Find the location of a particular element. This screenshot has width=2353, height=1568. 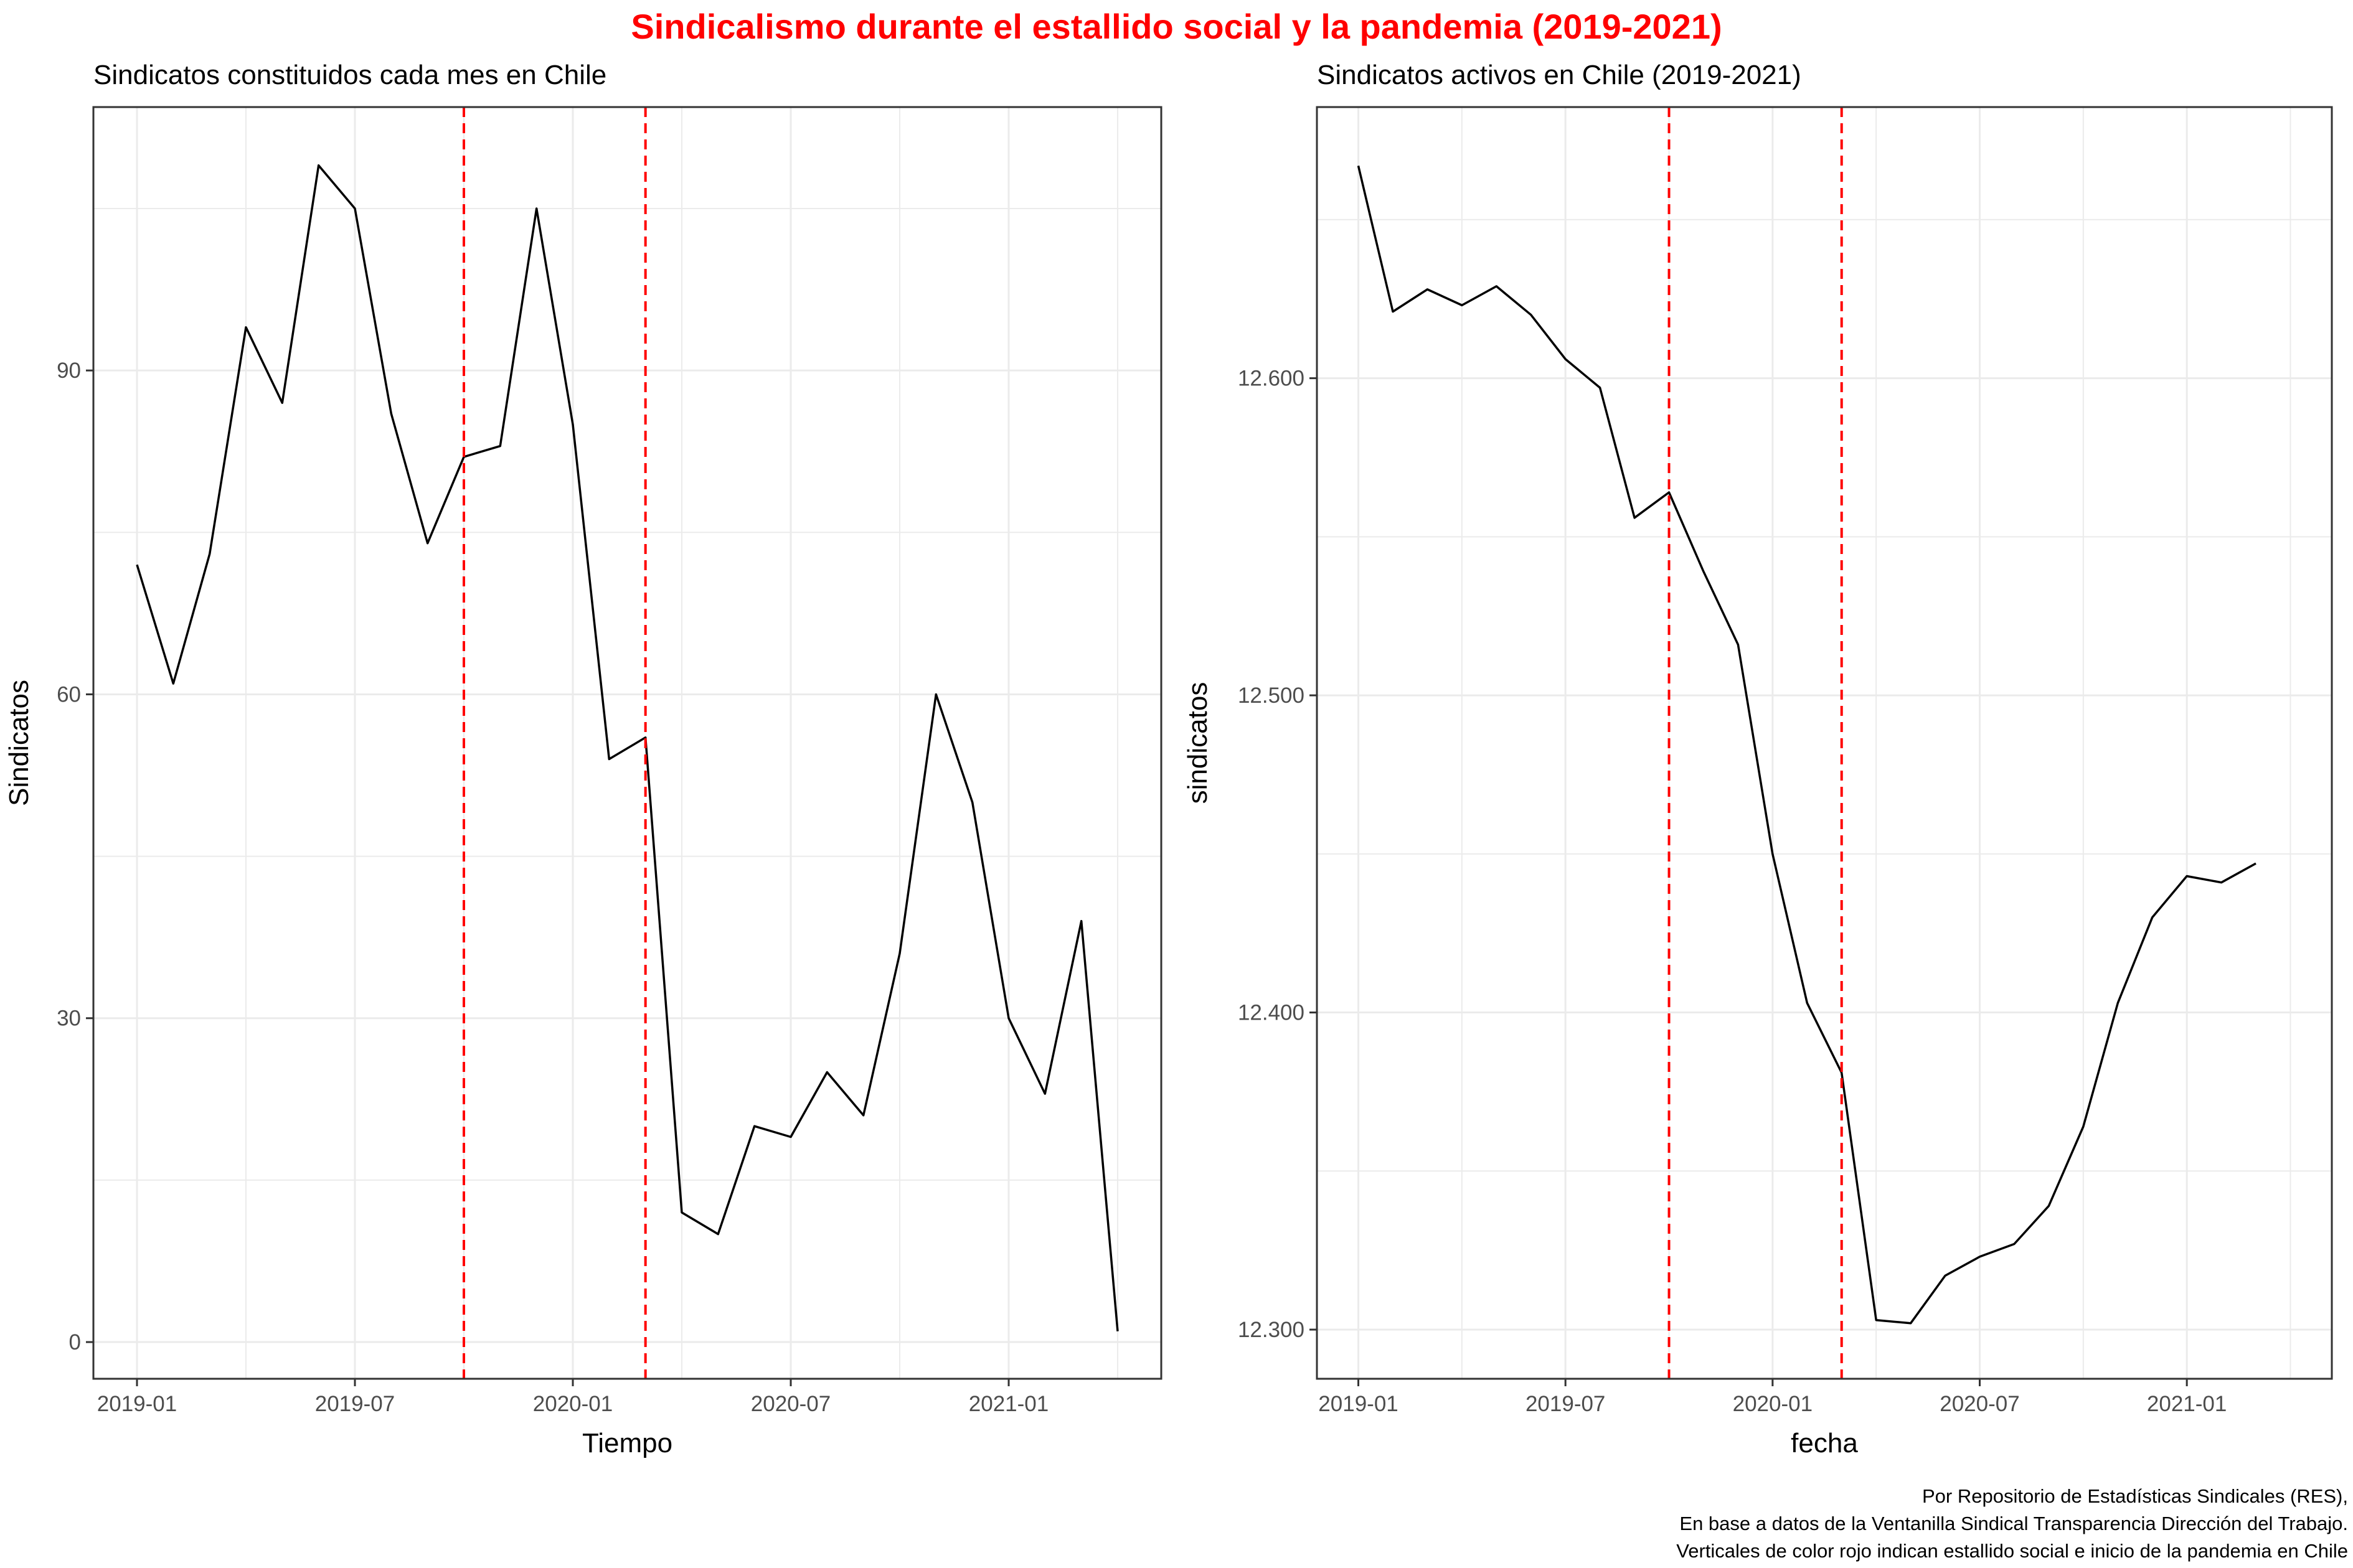

left-xtick-label-1: 2019-07 is located at coordinates (355, 1404).